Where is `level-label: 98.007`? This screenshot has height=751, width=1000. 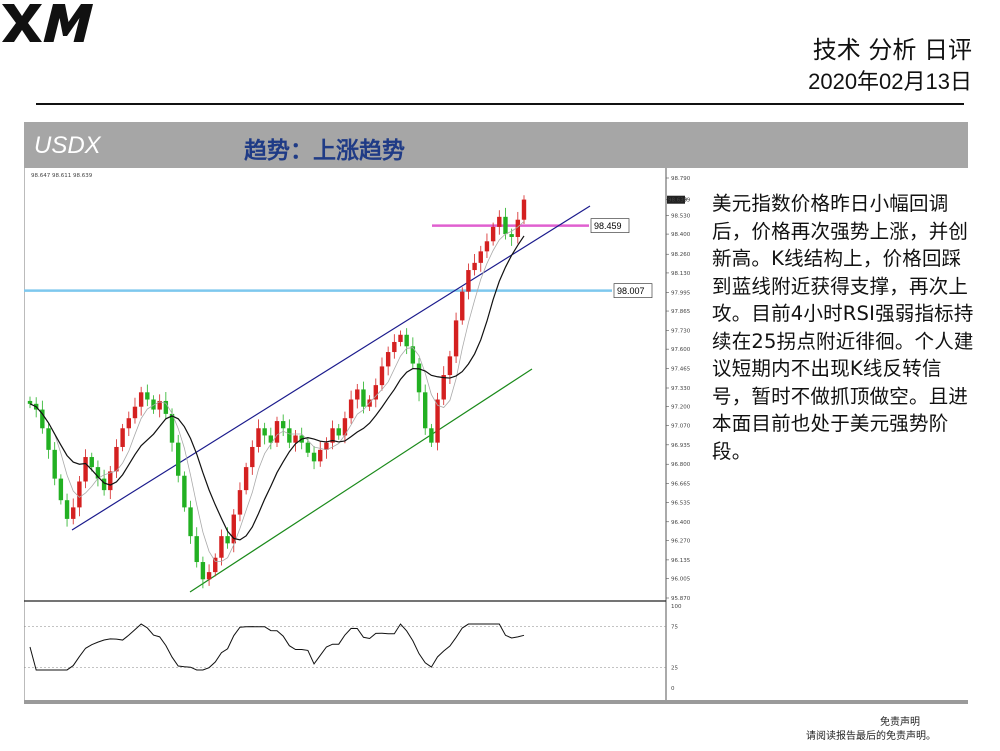
level-label: 98.007 is located at coordinates (631, 291).